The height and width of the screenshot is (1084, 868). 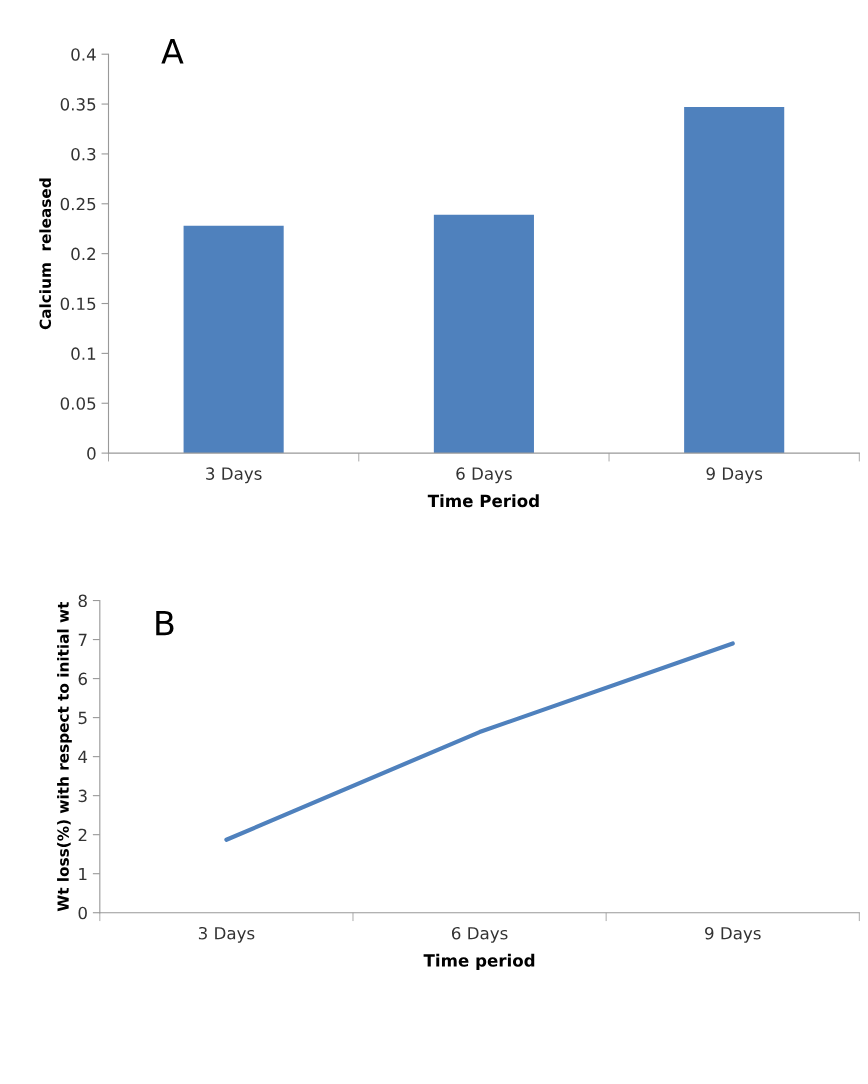 I want to click on x-axis-title: Time period, so click(x=479, y=961).